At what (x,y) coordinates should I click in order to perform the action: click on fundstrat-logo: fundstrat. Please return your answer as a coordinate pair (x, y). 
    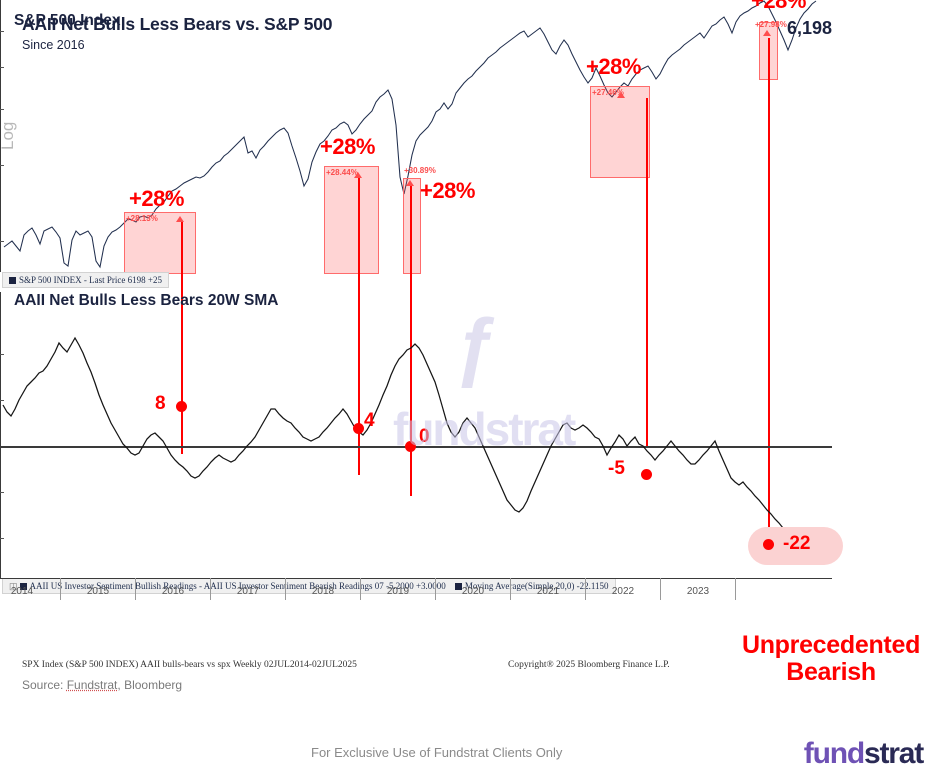
    Looking at the image, I should click on (863, 754).